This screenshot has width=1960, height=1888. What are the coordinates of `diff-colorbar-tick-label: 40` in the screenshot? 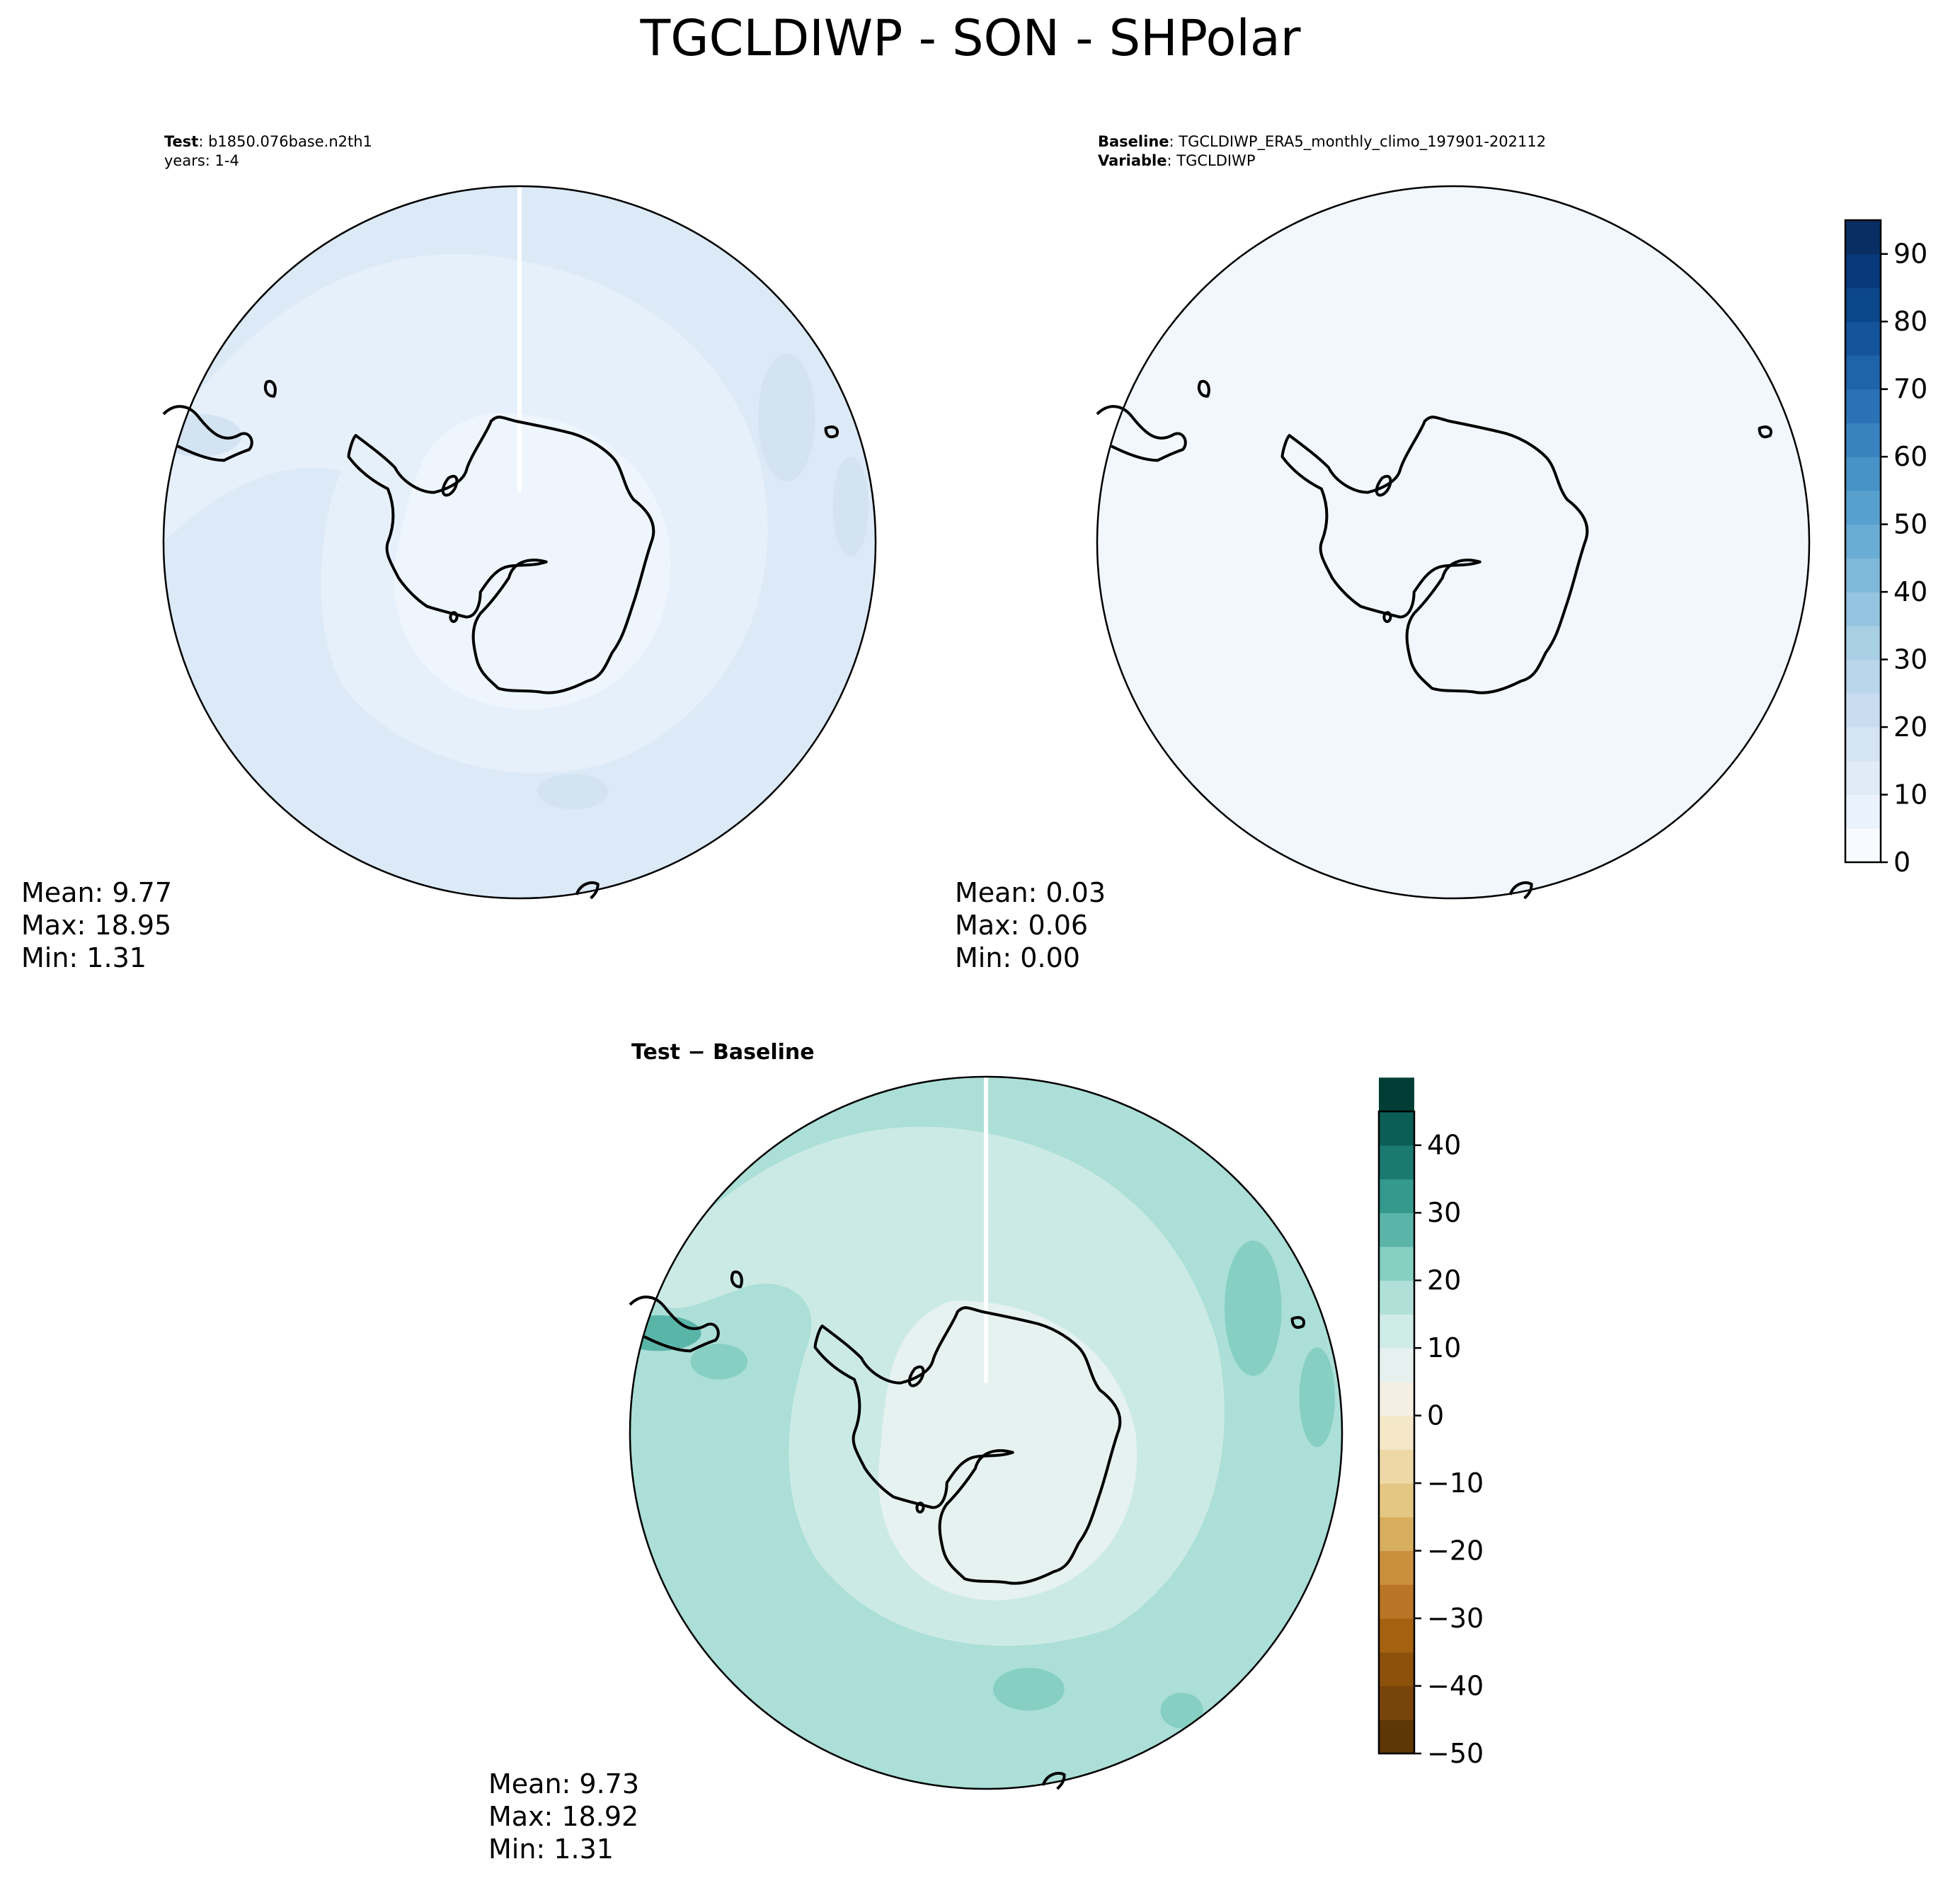 It's located at (1444, 1146).